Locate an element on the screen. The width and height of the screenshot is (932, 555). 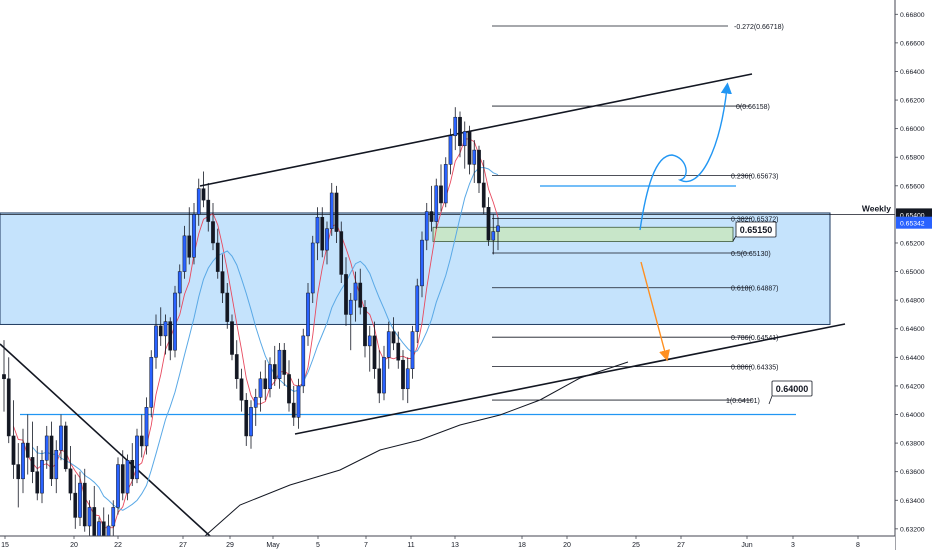
x-tick-label: 5 is located at coordinates (318, 545).